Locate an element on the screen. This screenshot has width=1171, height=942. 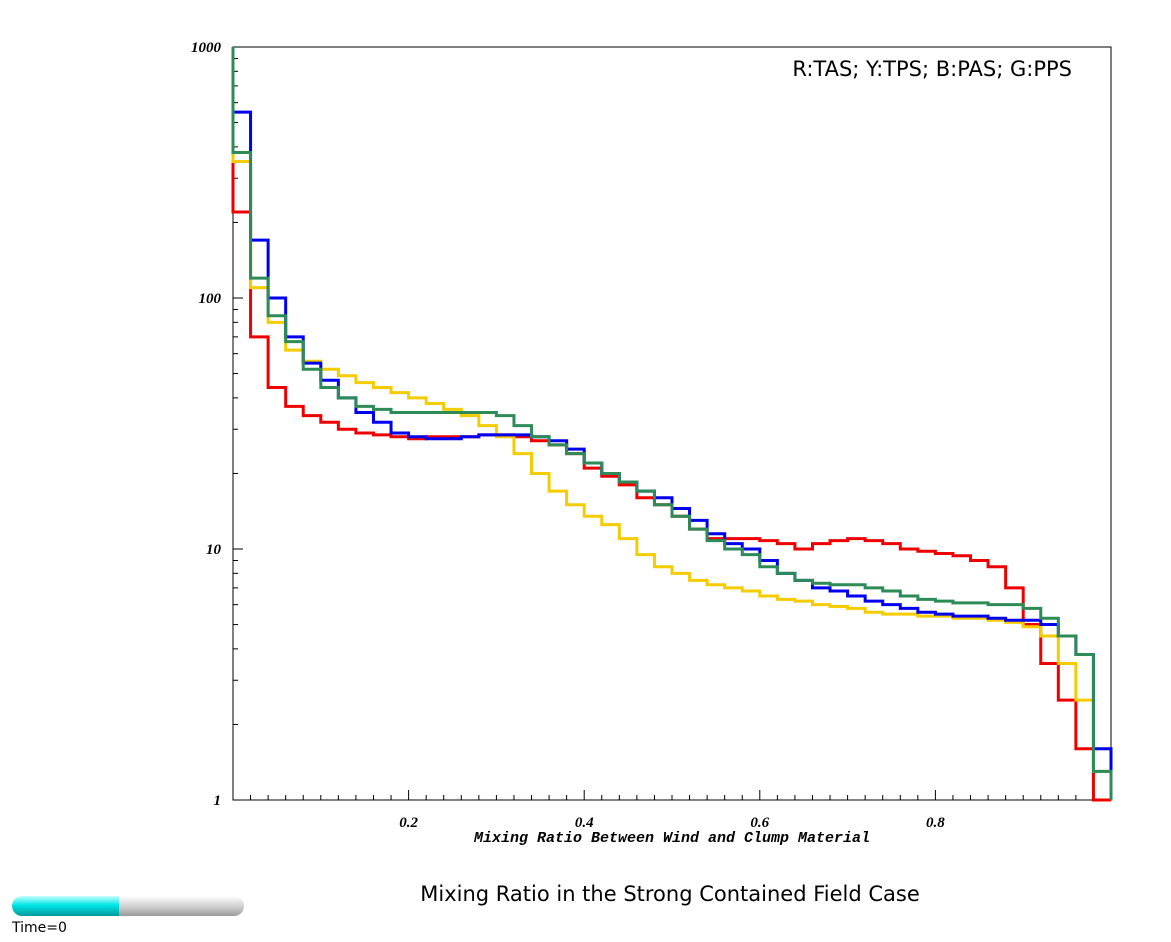
y-tick-labels: 1 10 100 1000 is located at coordinates (206, 424).